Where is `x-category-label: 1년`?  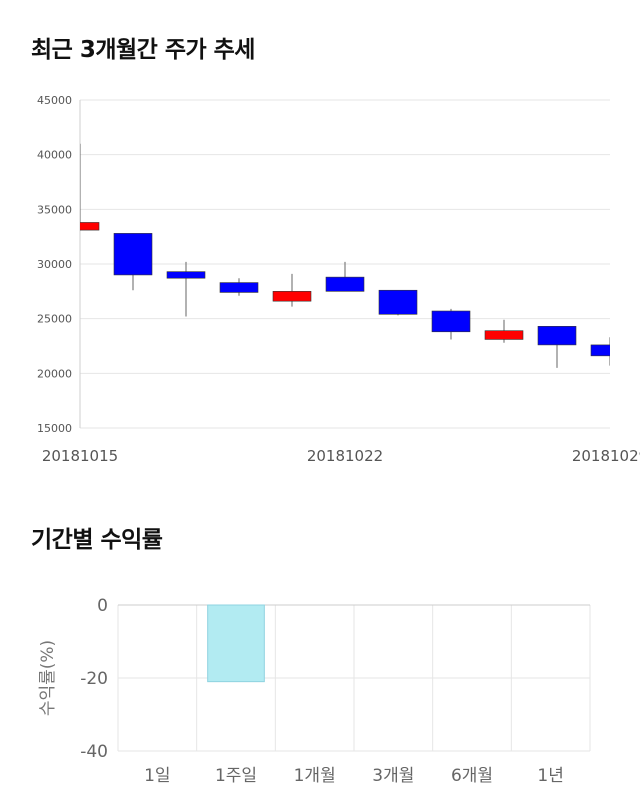 x-category-label: 1년 is located at coordinates (550, 776).